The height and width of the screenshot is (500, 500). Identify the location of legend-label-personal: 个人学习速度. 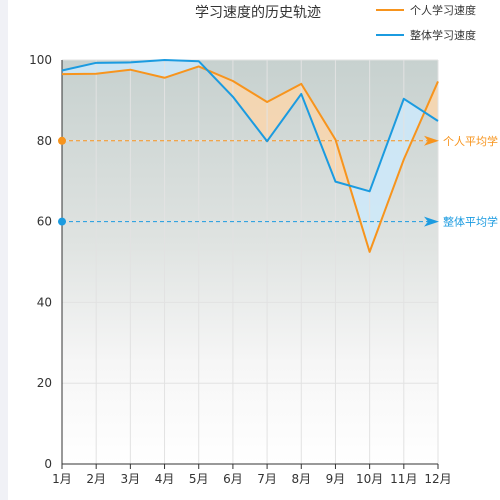
(443, 10).